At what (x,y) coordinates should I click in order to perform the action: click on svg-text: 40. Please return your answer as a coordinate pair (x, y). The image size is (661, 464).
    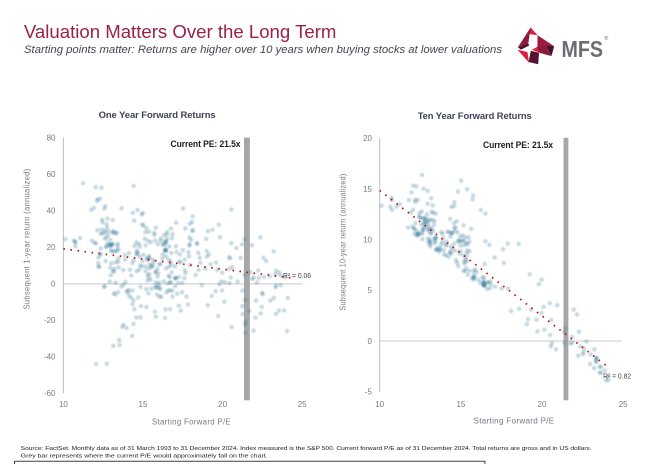
    Looking at the image, I should click on (51, 211).